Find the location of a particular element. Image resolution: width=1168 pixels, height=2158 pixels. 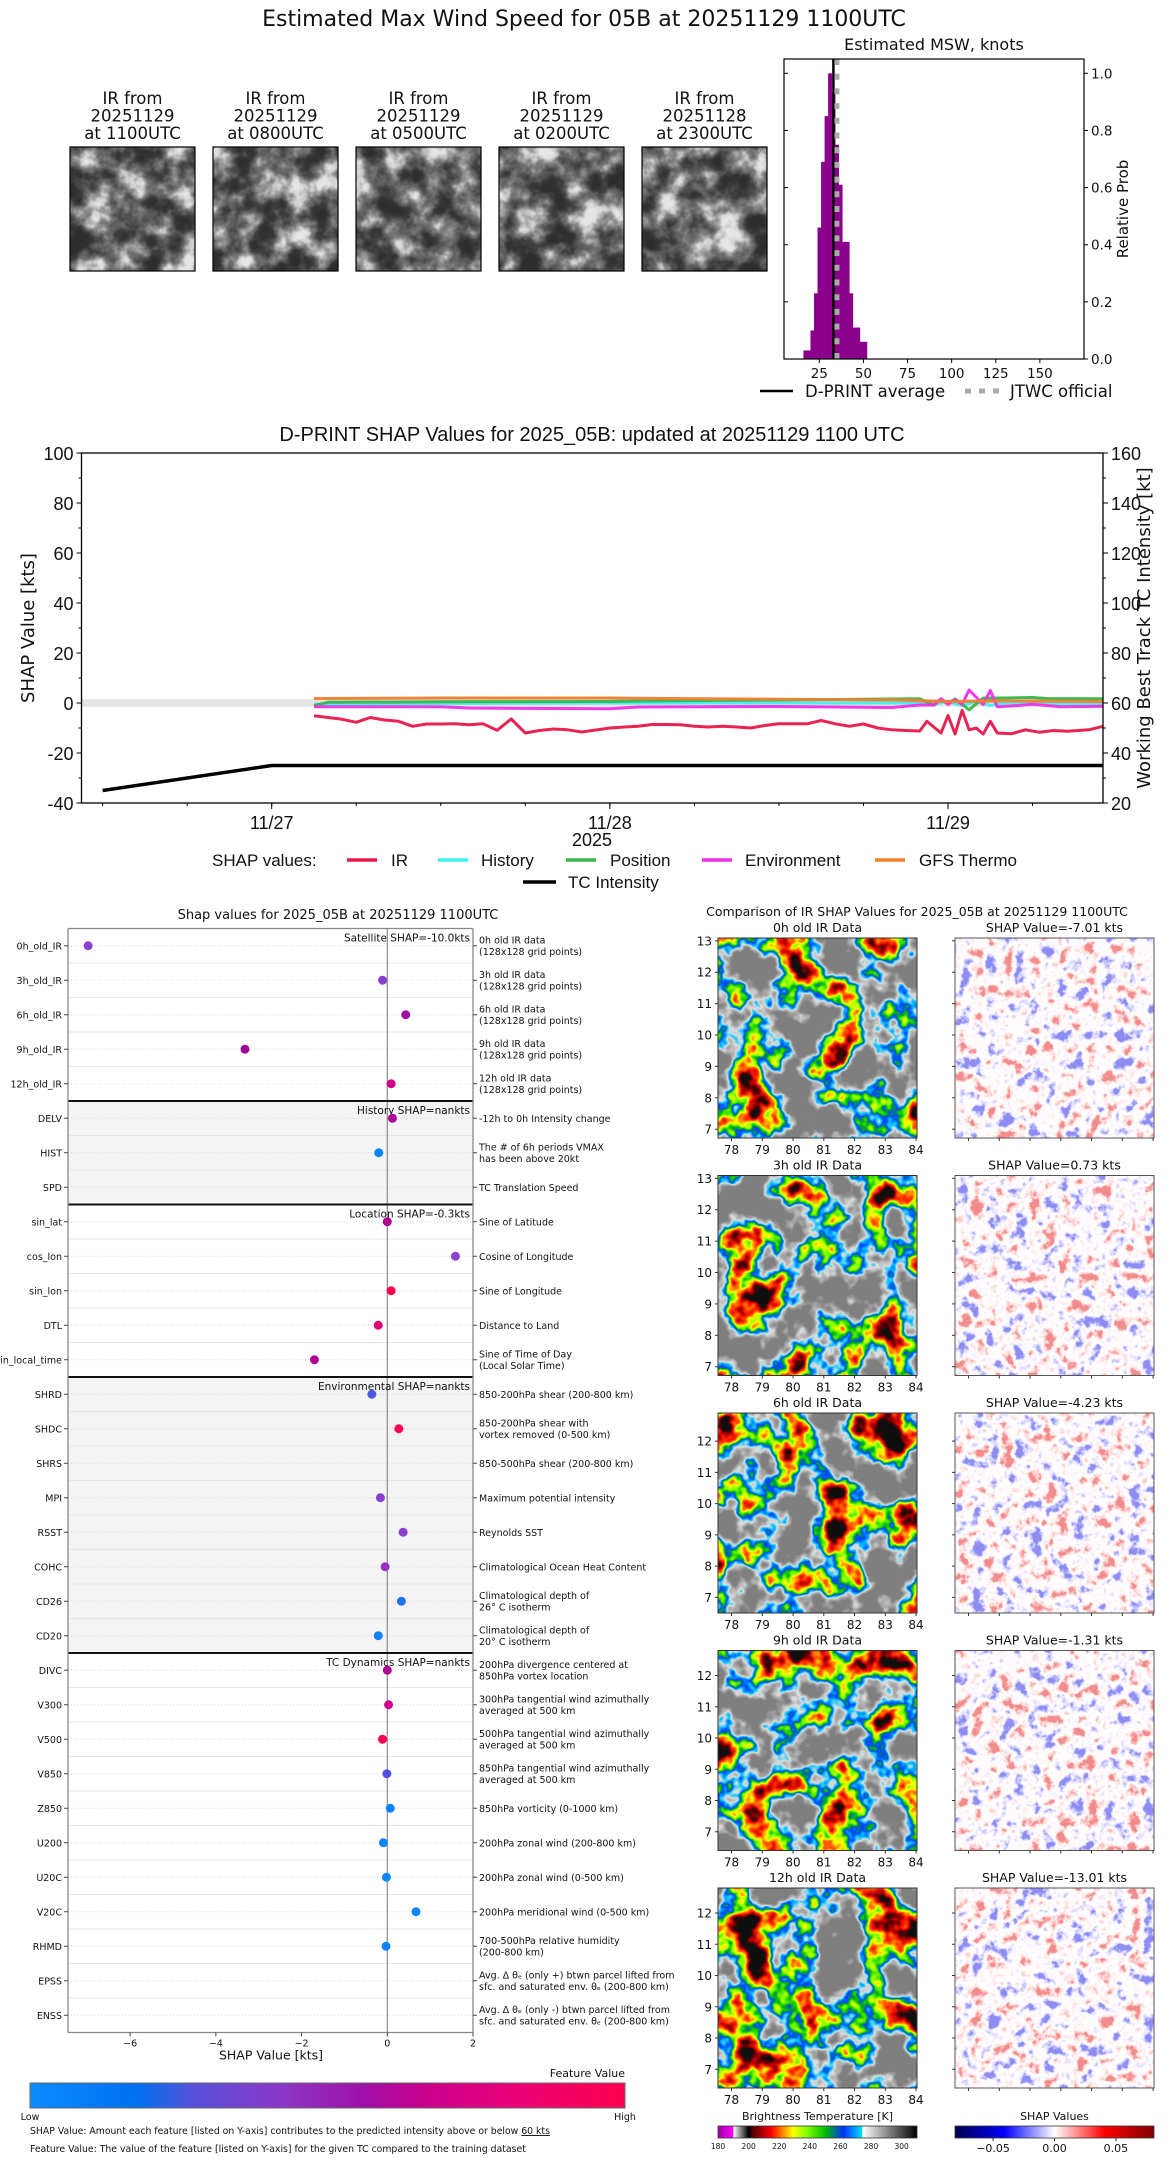

shap-panel-frame is located at coordinates (1054, 1513).